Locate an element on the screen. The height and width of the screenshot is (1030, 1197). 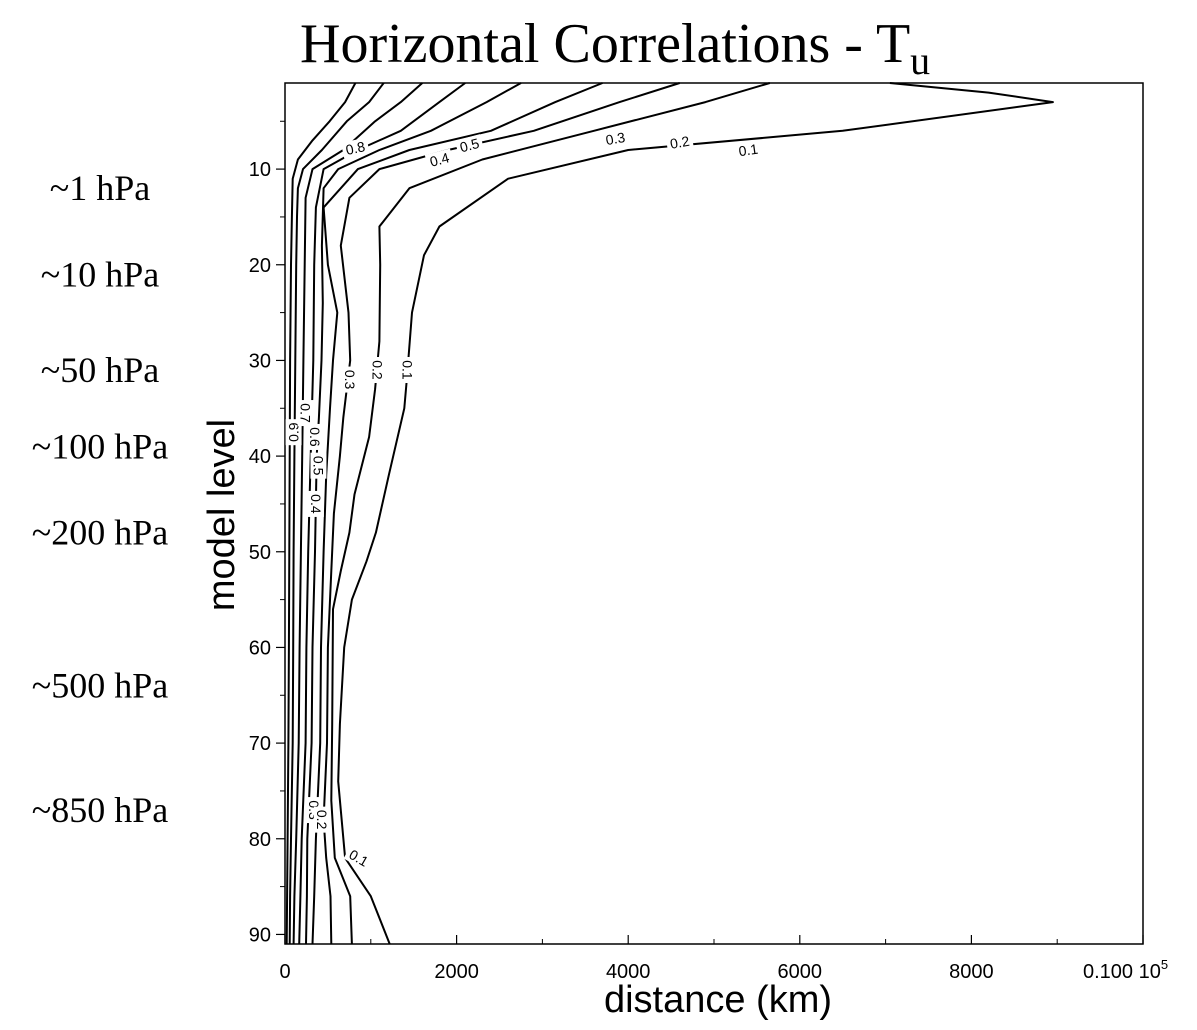
x-tick-label: 0 is located at coordinates (284, 972).